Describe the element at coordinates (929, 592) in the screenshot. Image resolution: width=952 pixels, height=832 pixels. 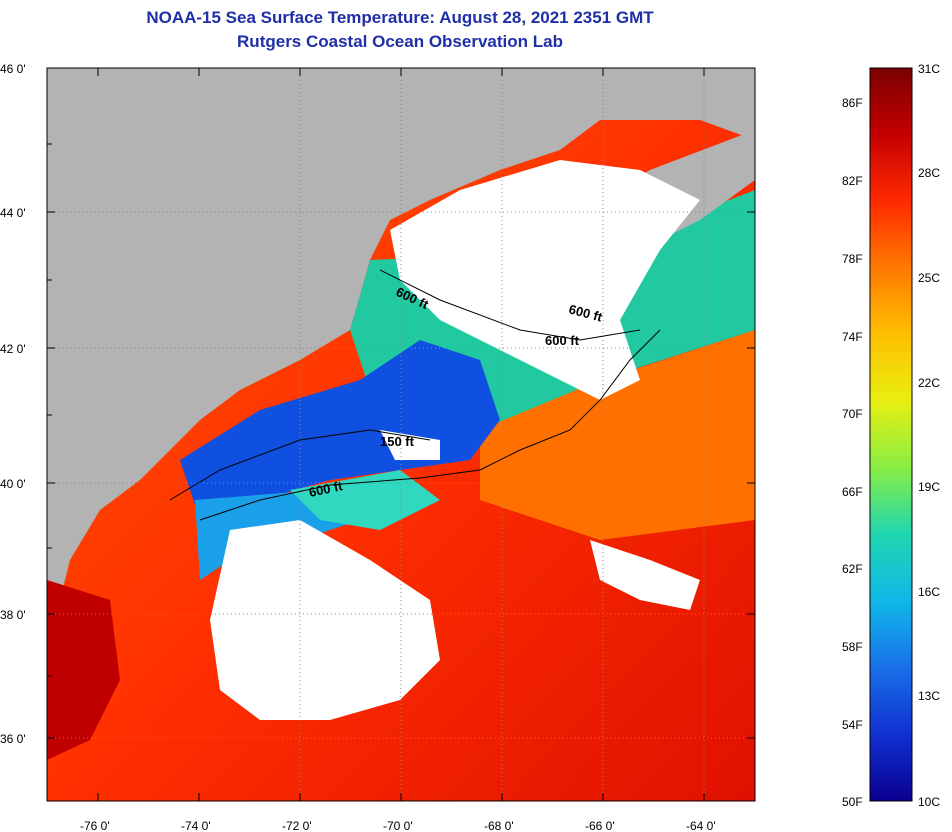
I see `cb-c-16: 16C` at that location.